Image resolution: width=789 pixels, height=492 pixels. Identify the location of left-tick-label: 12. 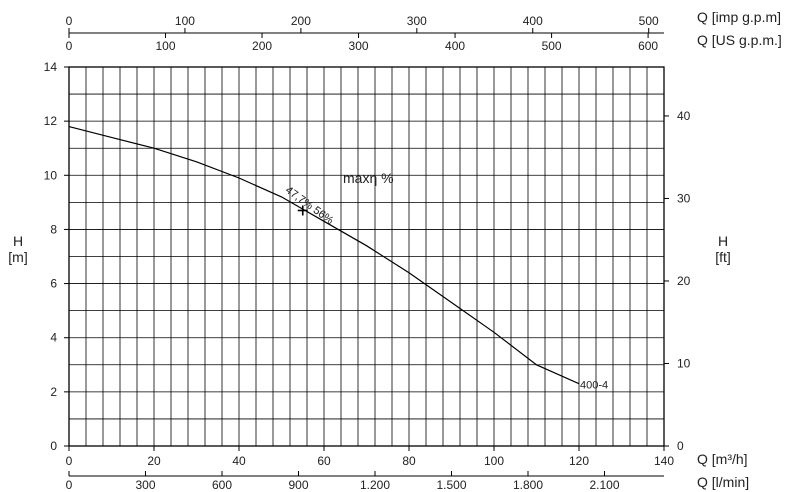
(51, 121).